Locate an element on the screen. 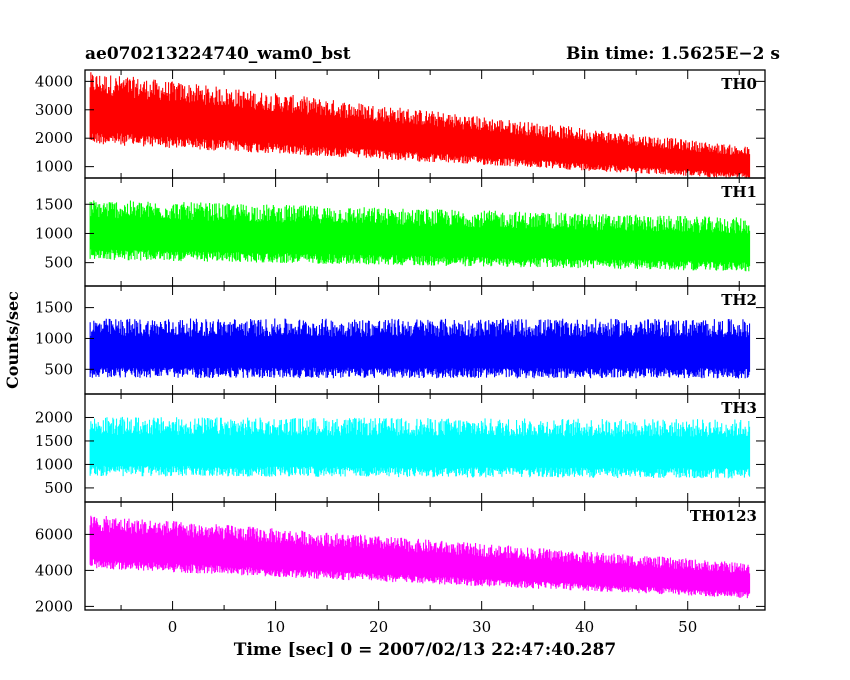 The width and height of the screenshot is (850, 680). header-left: ae070213224740_wam0_bst is located at coordinates (218, 54).